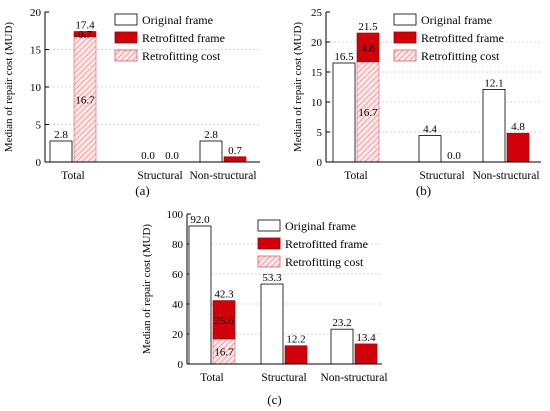 This screenshot has width=550, height=411. What do you see at coordinates (178, 275) in the screenshot?
I see `y-tick-label: 60` at bounding box center [178, 275].